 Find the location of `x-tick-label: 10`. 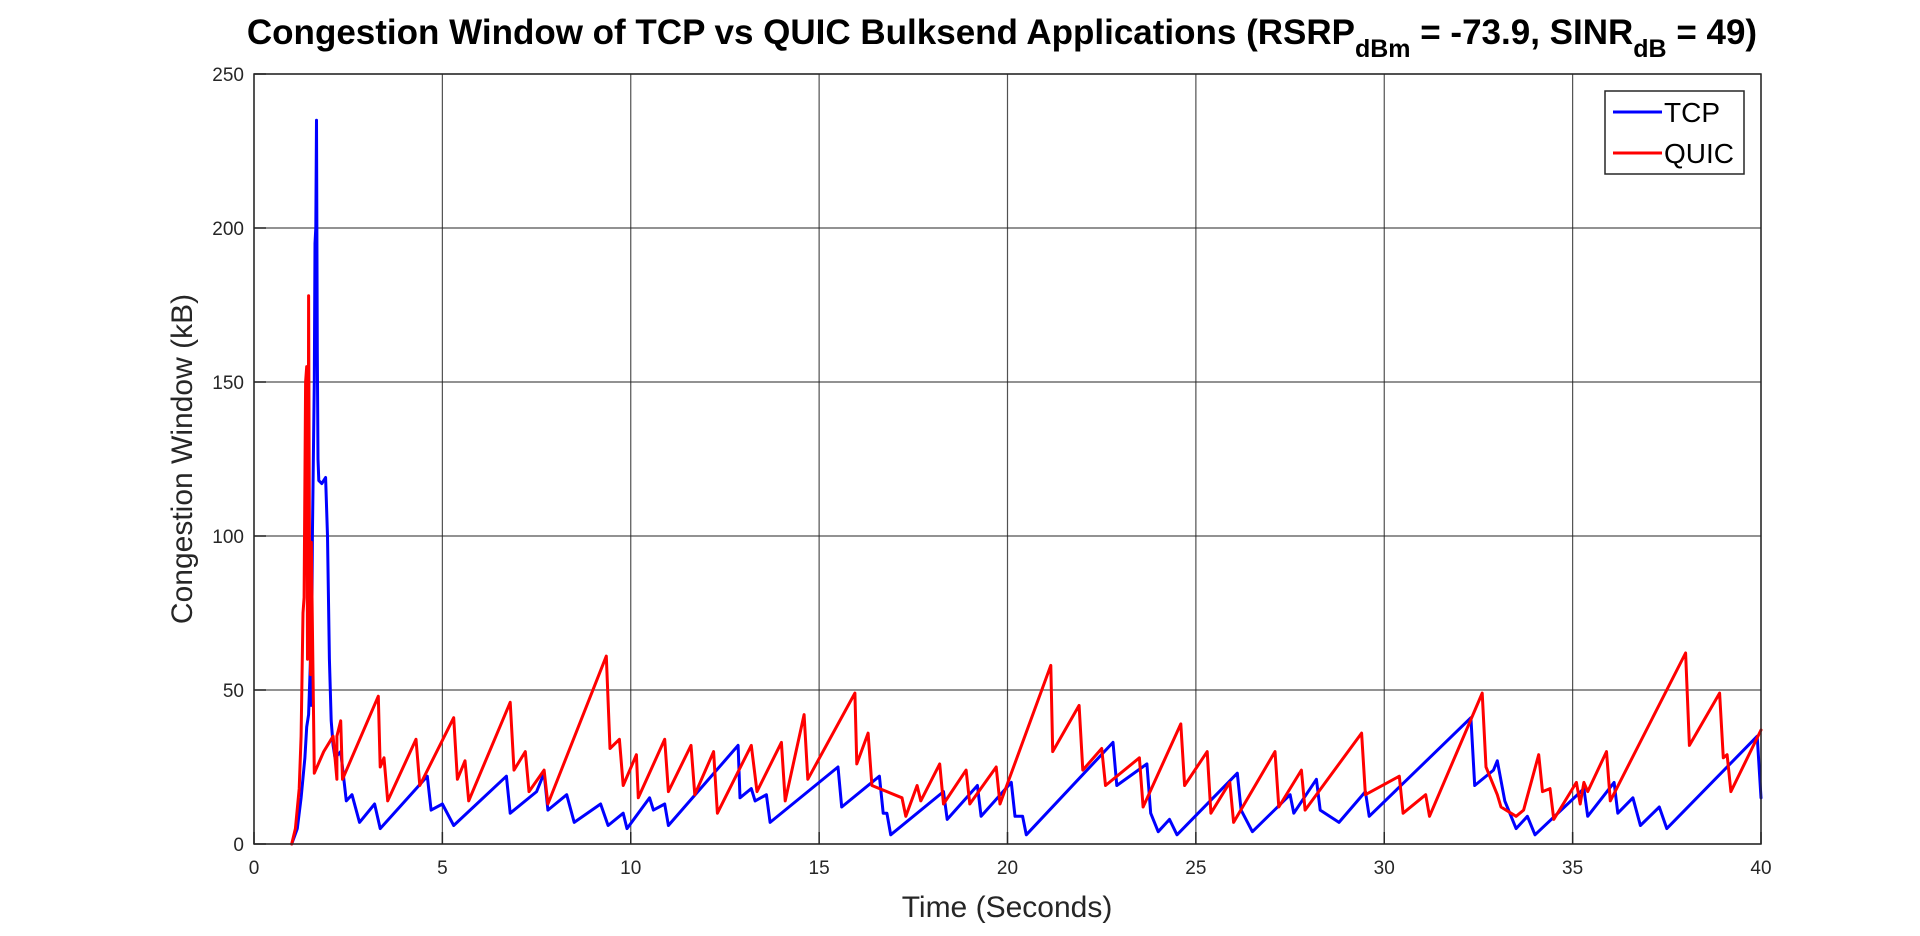

x-tick-label: 10 is located at coordinates (630, 868).